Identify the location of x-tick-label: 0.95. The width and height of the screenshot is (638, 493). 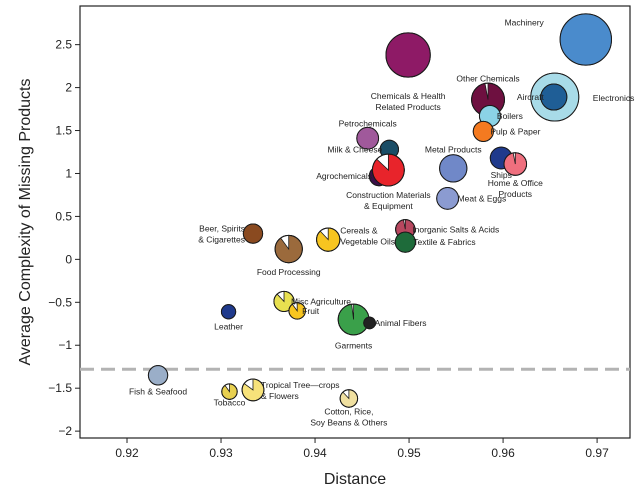
(409, 453).